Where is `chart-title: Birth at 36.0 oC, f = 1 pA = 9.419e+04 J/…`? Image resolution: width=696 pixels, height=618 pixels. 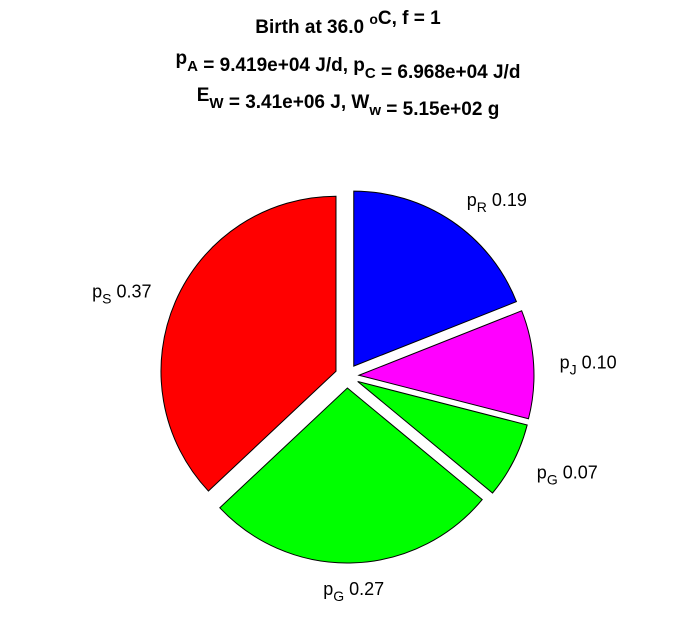 chart-title: Birth at 36.0 oC, f = 1 pA = 9.419e+04 J/… is located at coordinates (348, 64).